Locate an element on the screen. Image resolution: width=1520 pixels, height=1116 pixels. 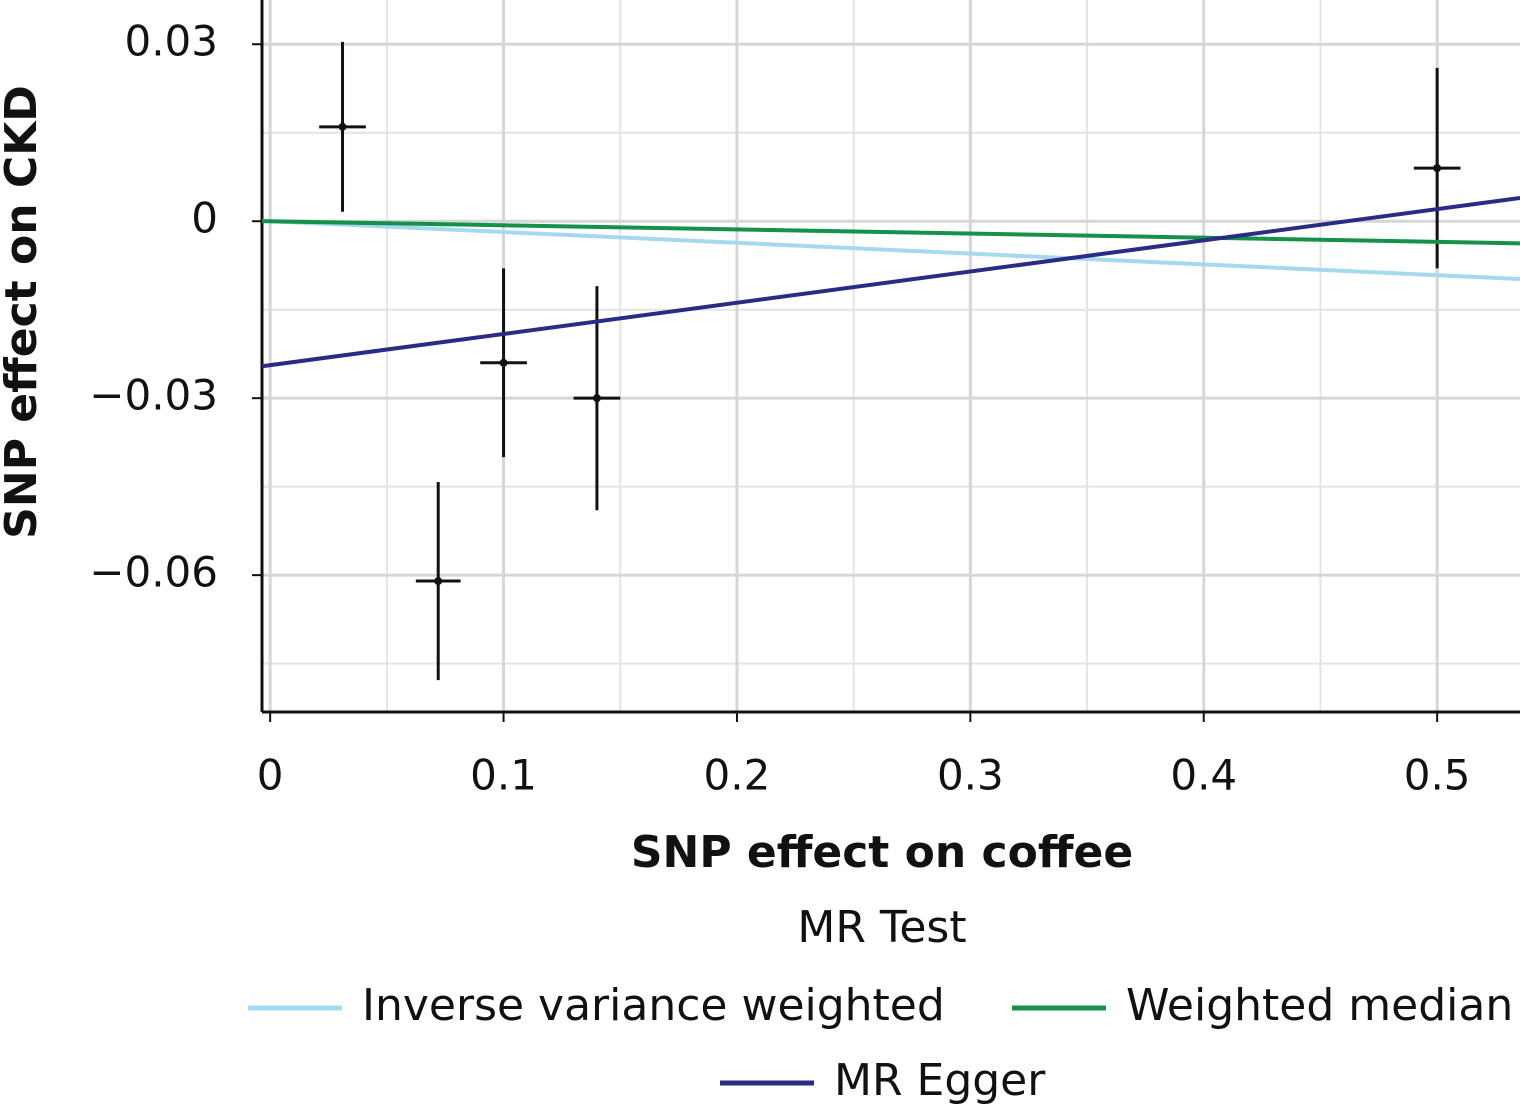
legend-label: MR Egger is located at coordinates (940, 1080).